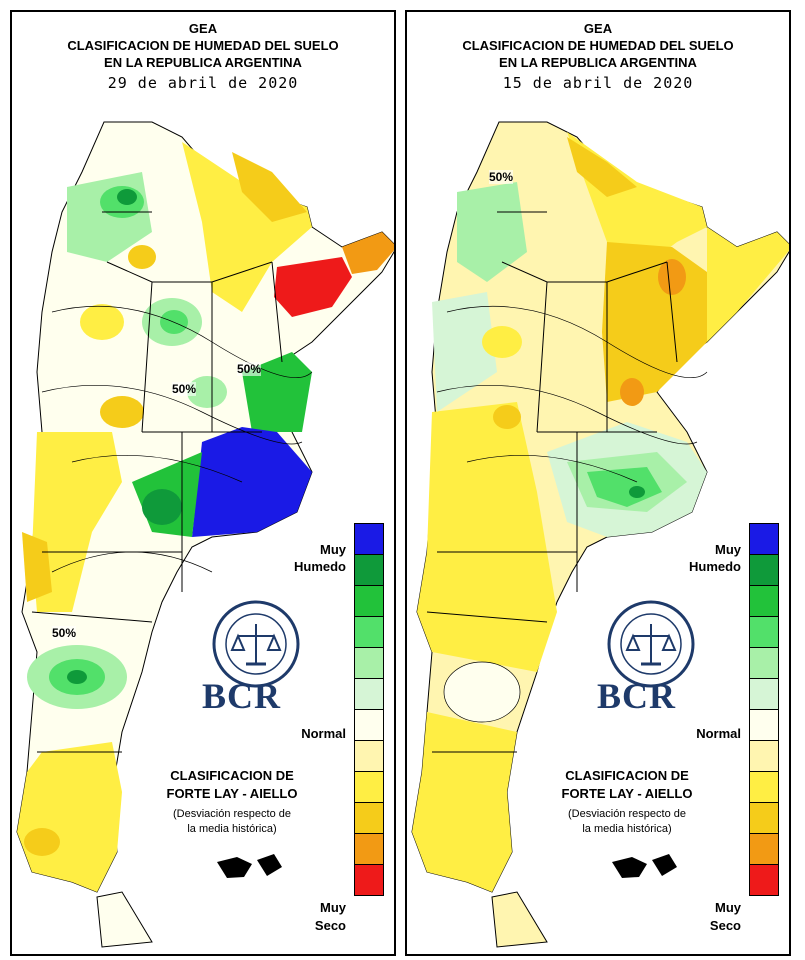  Describe the element at coordinates (252, 482) in the screenshot. I see `region-buenos-aires-blue` at that location.